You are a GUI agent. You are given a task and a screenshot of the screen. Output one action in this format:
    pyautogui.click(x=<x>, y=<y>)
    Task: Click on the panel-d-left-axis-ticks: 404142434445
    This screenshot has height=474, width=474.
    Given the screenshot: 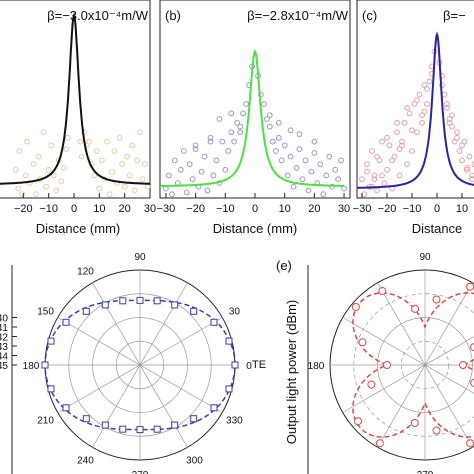 What is the action you would take?
    pyautogui.click(x=8, y=343)
    